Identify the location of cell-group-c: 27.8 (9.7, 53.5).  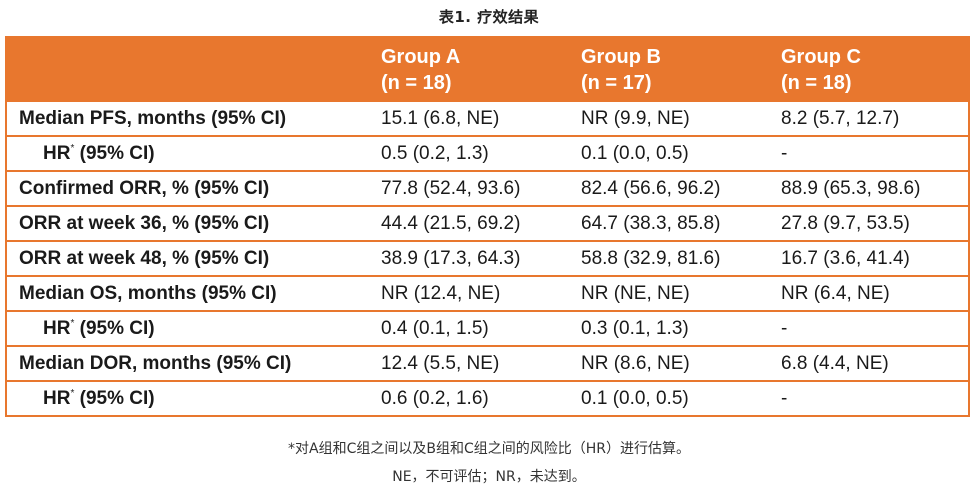
(869, 223).